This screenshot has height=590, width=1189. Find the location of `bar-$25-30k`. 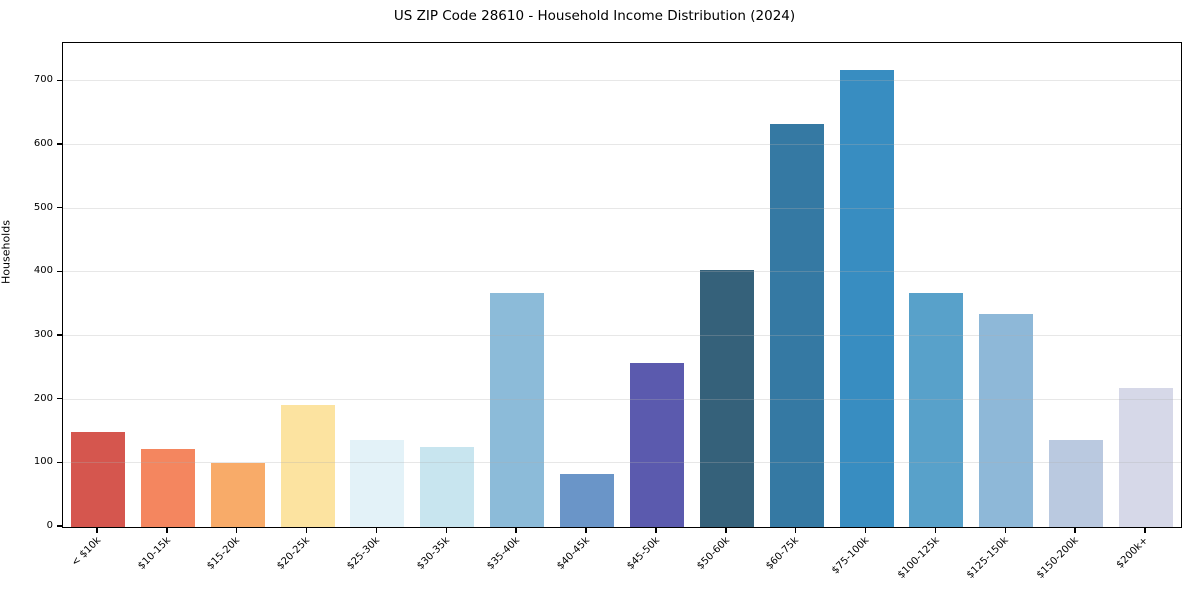

bar-$25-30k is located at coordinates (377, 483).